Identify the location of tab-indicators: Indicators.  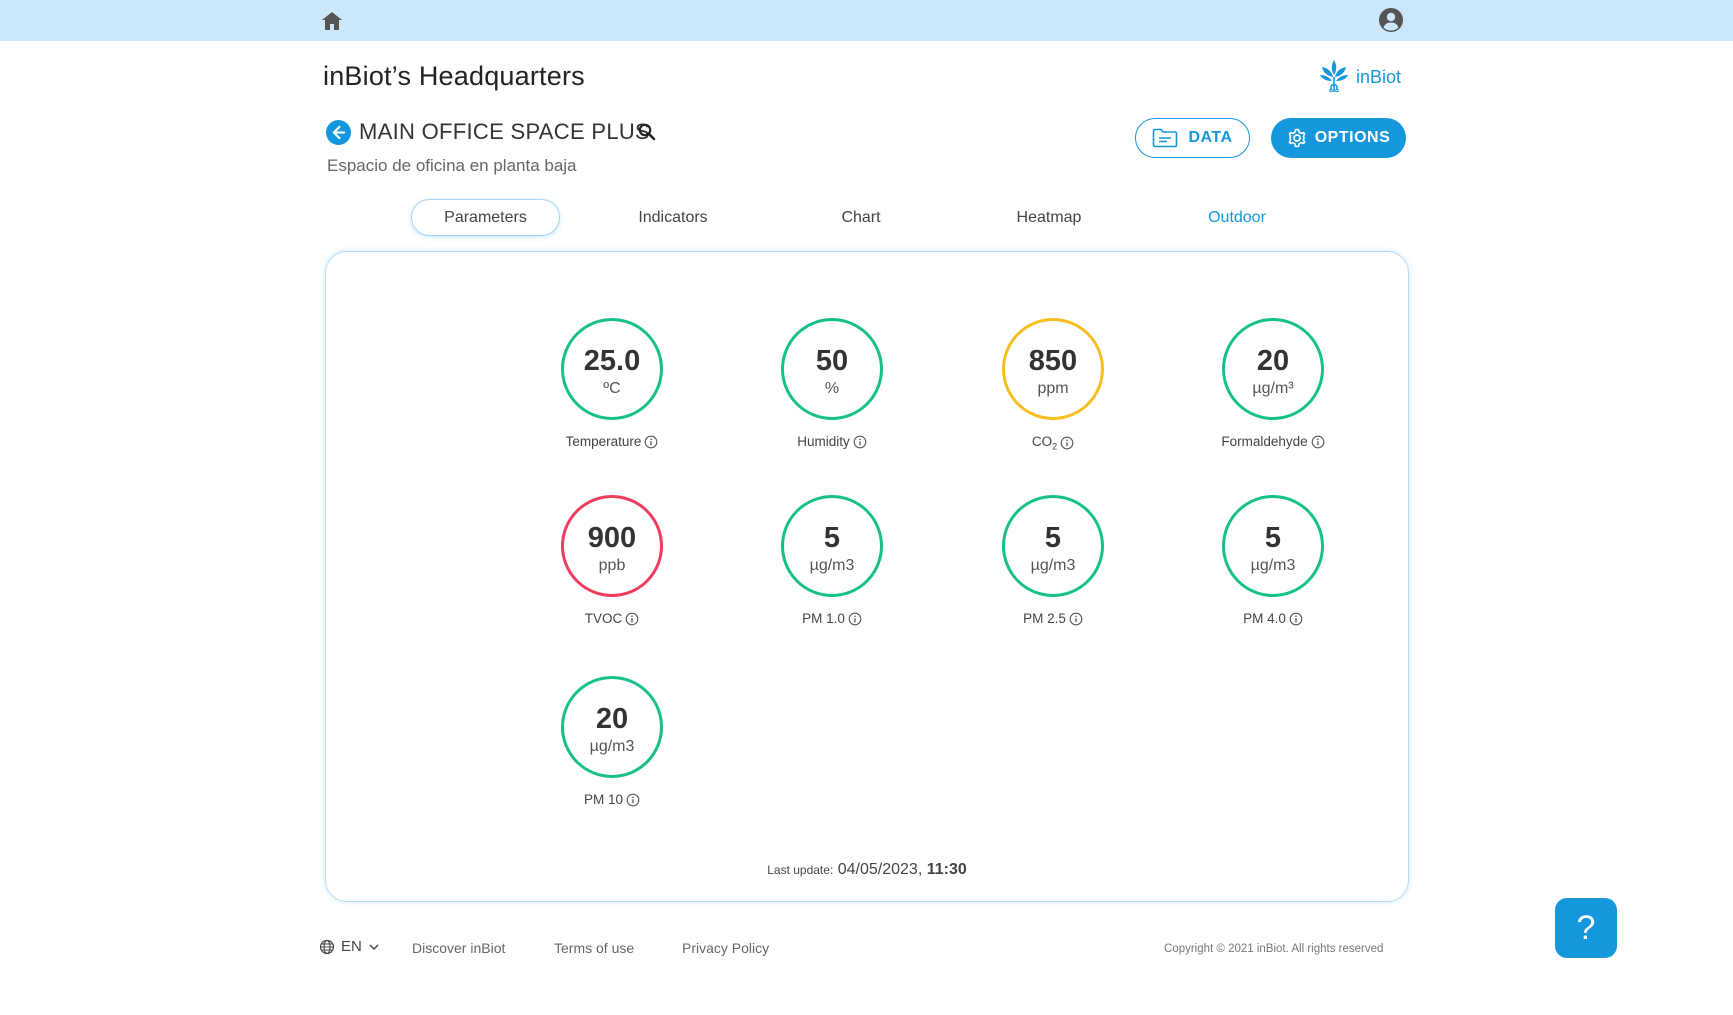
(673, 217).